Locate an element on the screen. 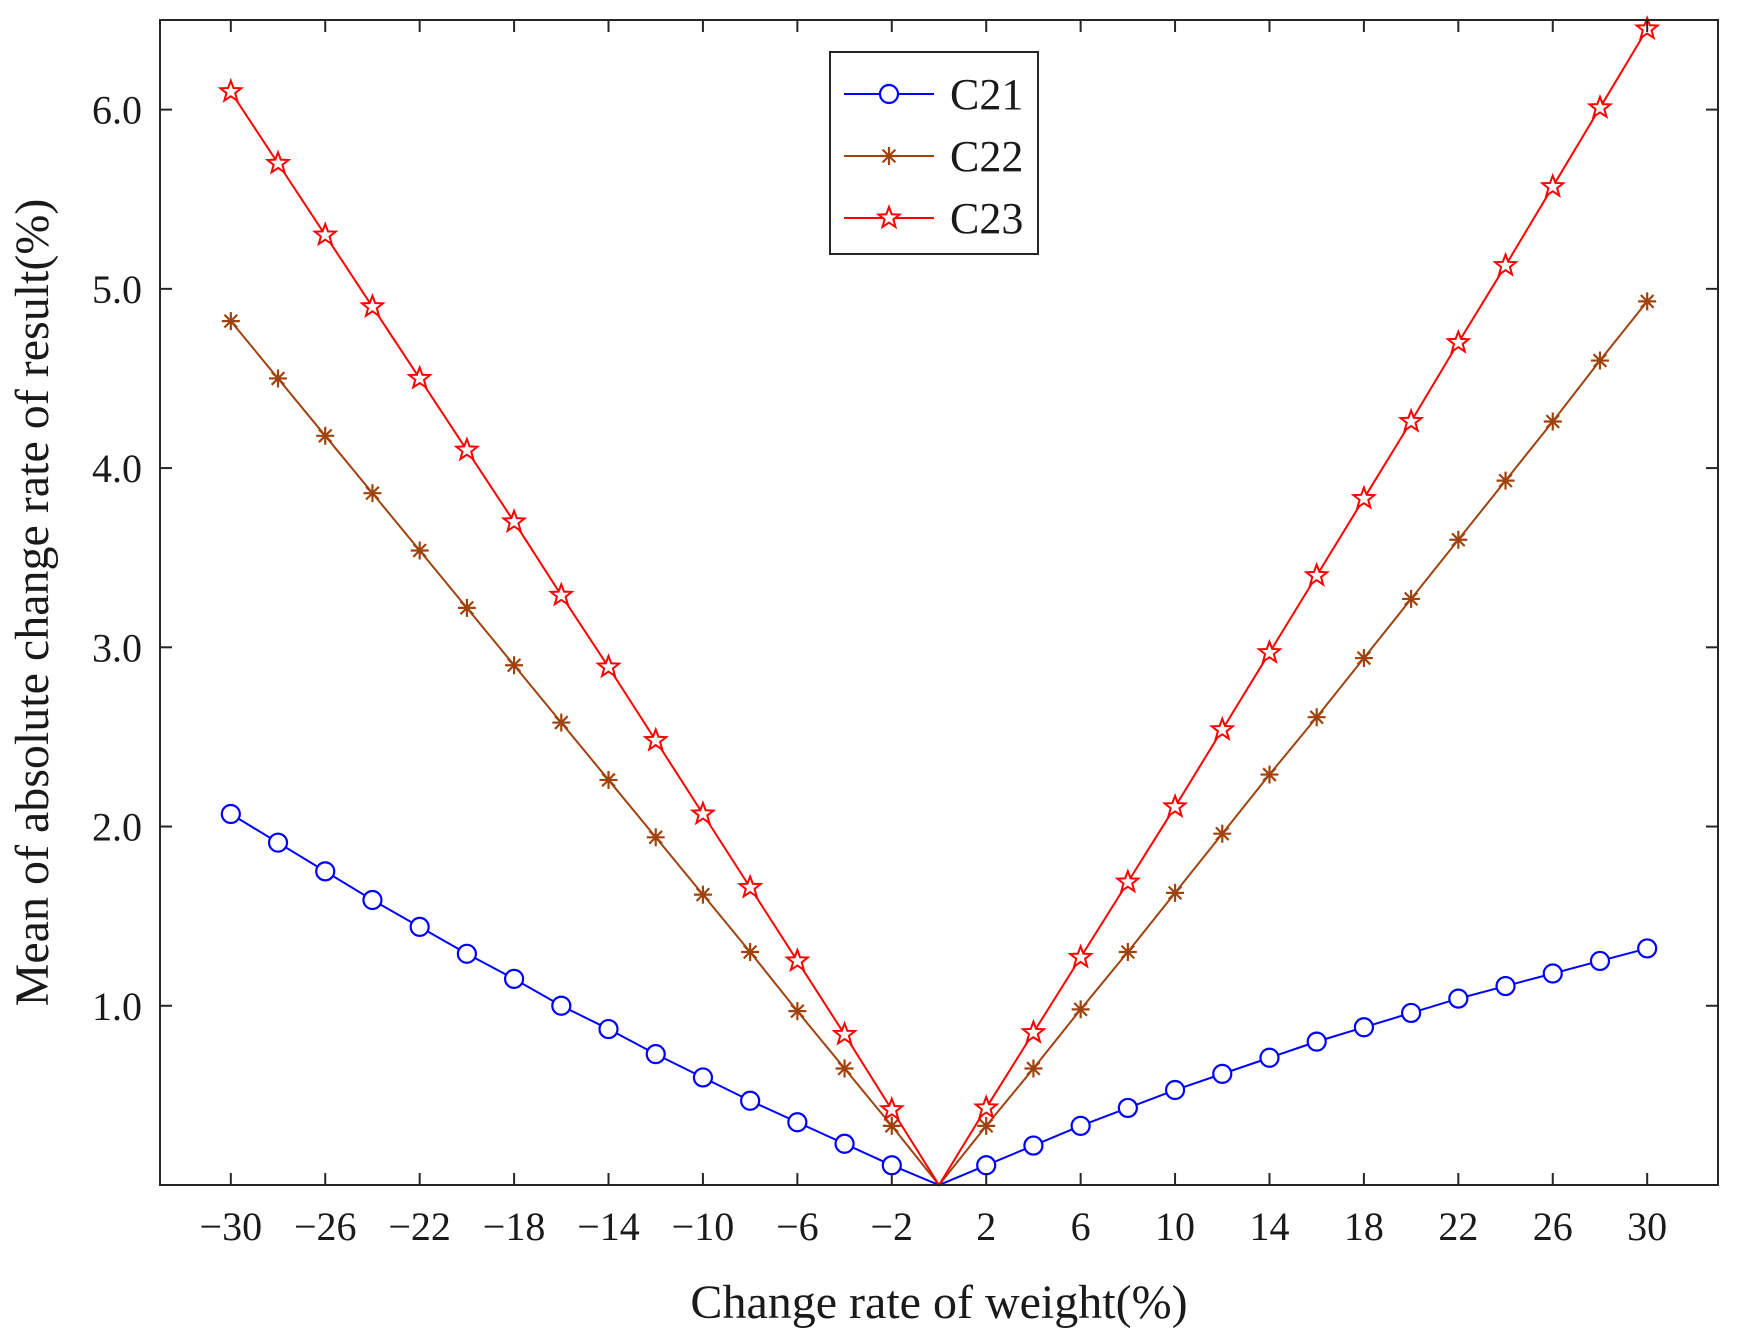 The width and height of the screenshot is (1741, 1334). x-tick-label: 6 is located at coordinates (1081, 1226).